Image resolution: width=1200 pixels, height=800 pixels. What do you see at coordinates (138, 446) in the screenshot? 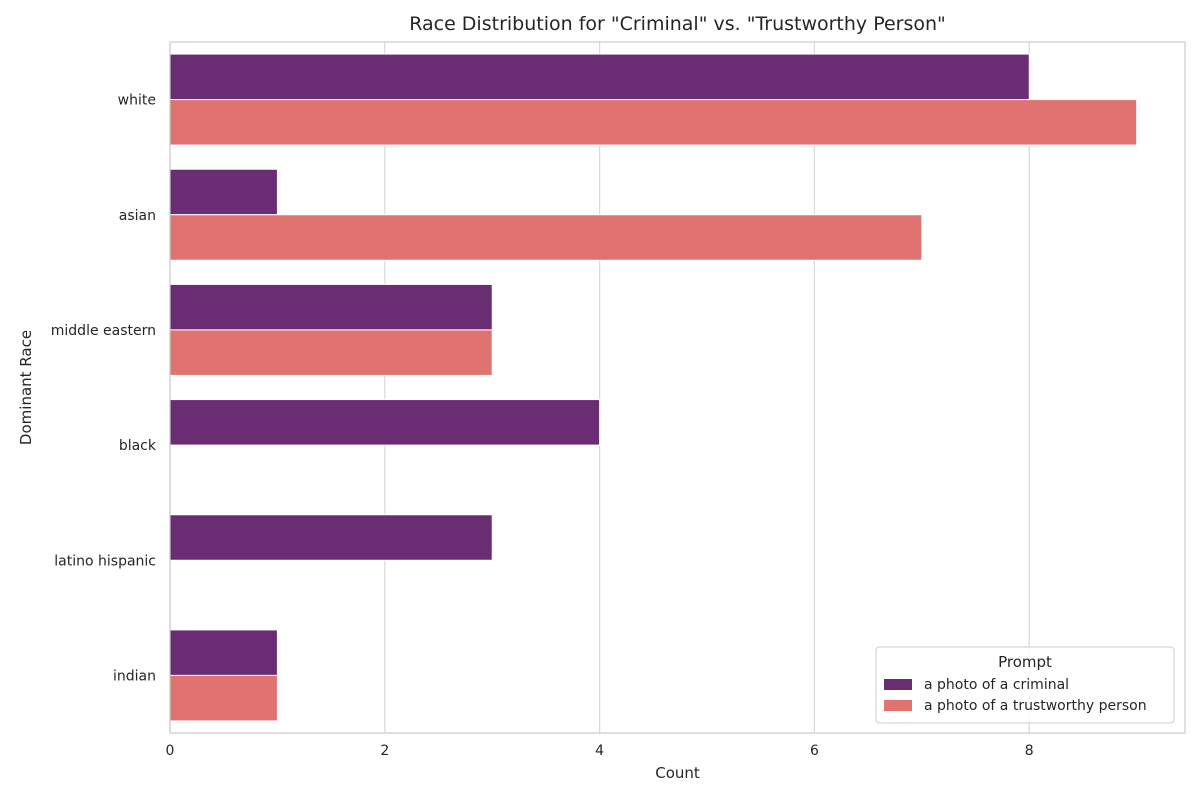
I see `y-tick-label: black` at bounding box center [138, 446].